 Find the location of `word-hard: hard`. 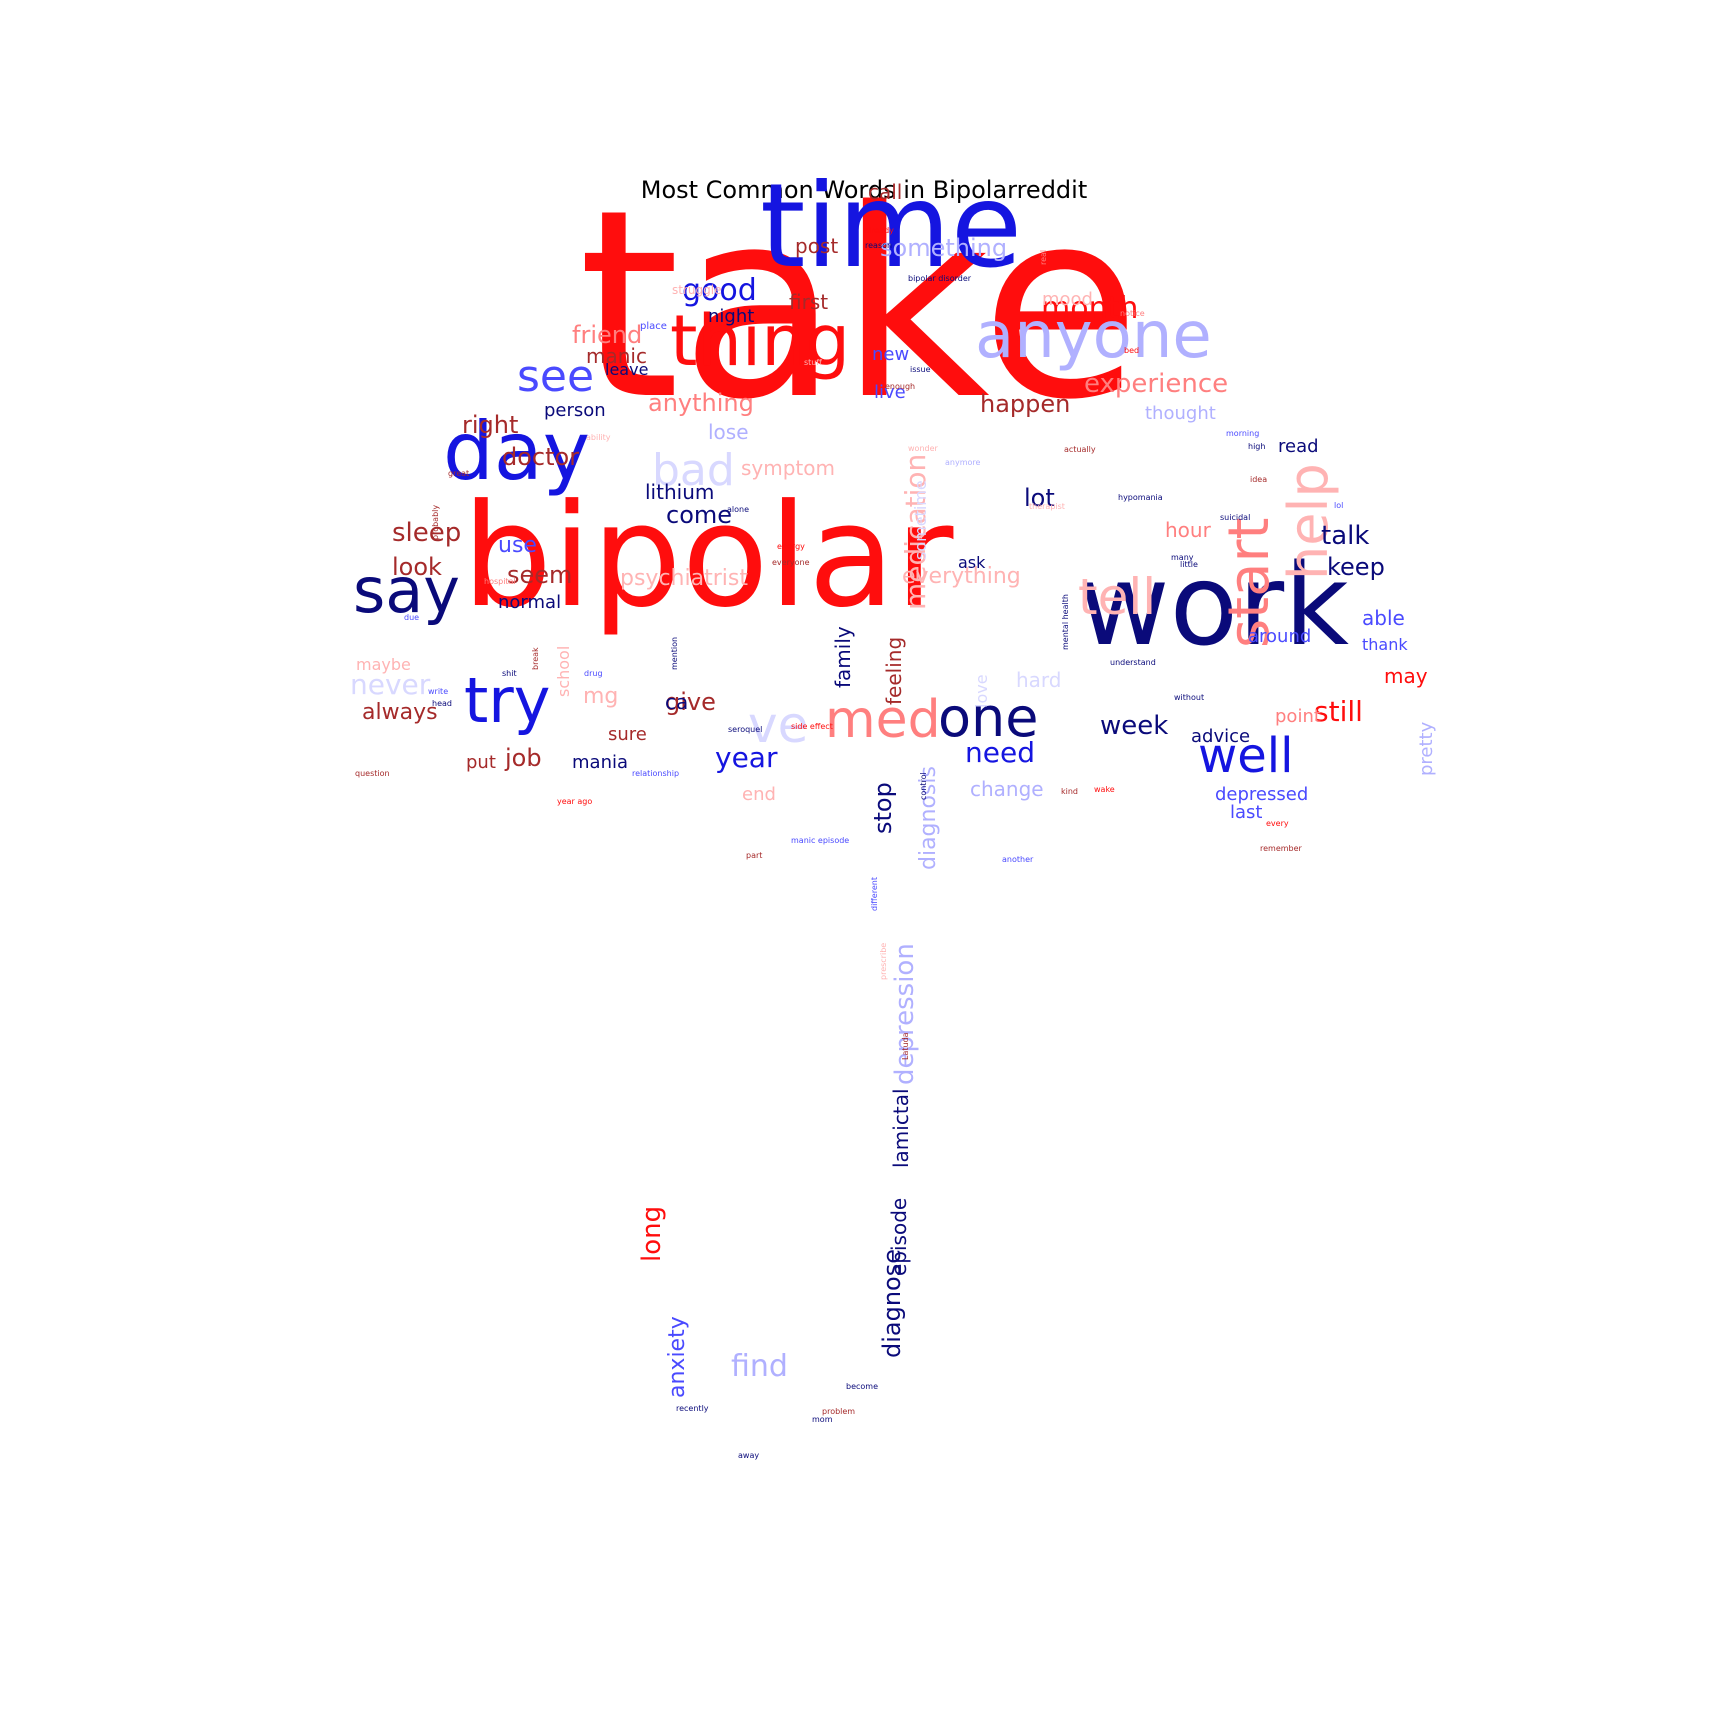

word-hard: hard is located at coordinates (1039, 680).